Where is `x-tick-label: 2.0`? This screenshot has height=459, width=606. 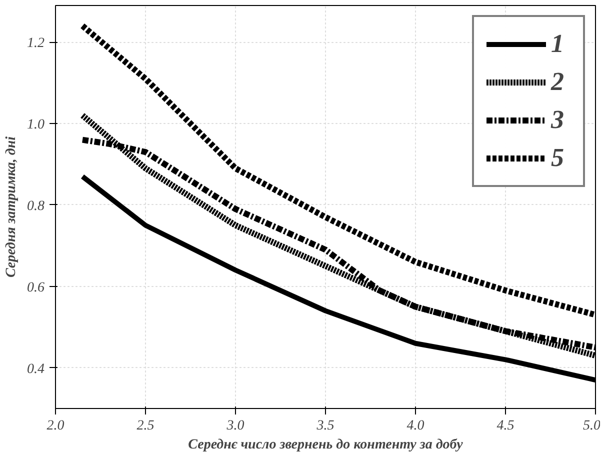 x-tick-label: 2.0 is located at coordinates (55, 426).